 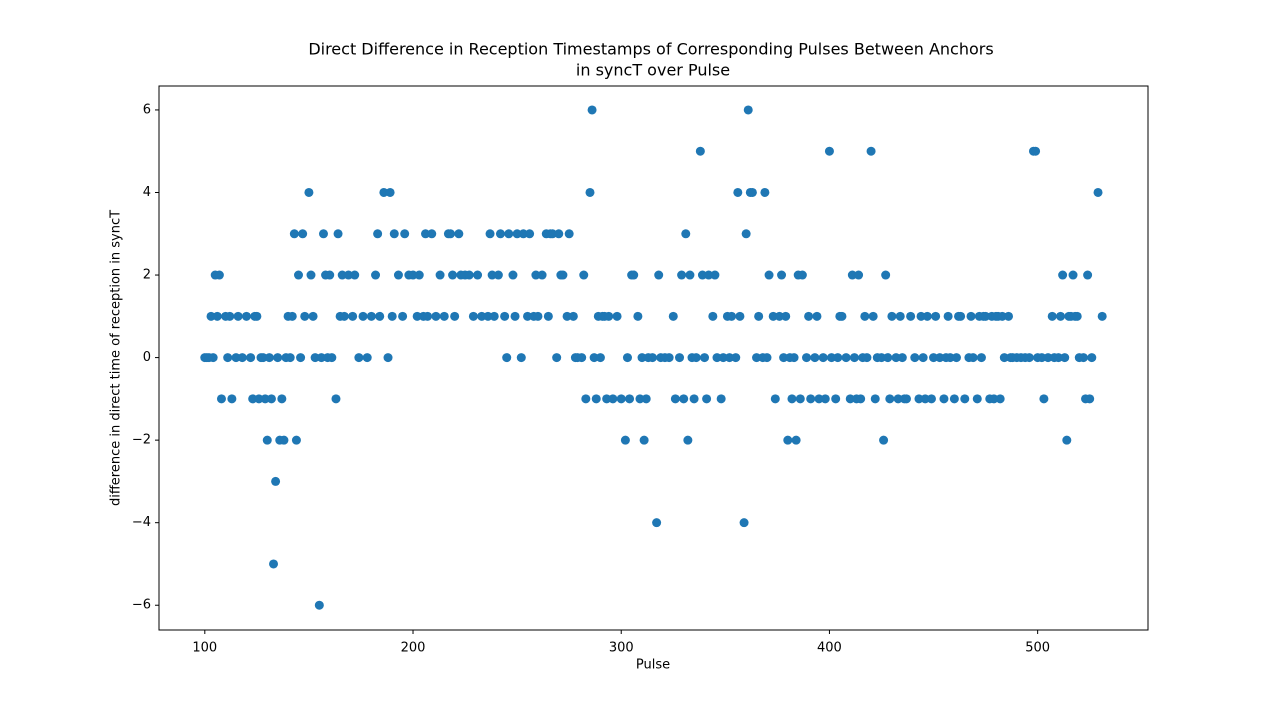 What do you see at coordinates (141, 522) in the screenshot?
I see `y-tick-label: −4` at bounding box center [141, 522].